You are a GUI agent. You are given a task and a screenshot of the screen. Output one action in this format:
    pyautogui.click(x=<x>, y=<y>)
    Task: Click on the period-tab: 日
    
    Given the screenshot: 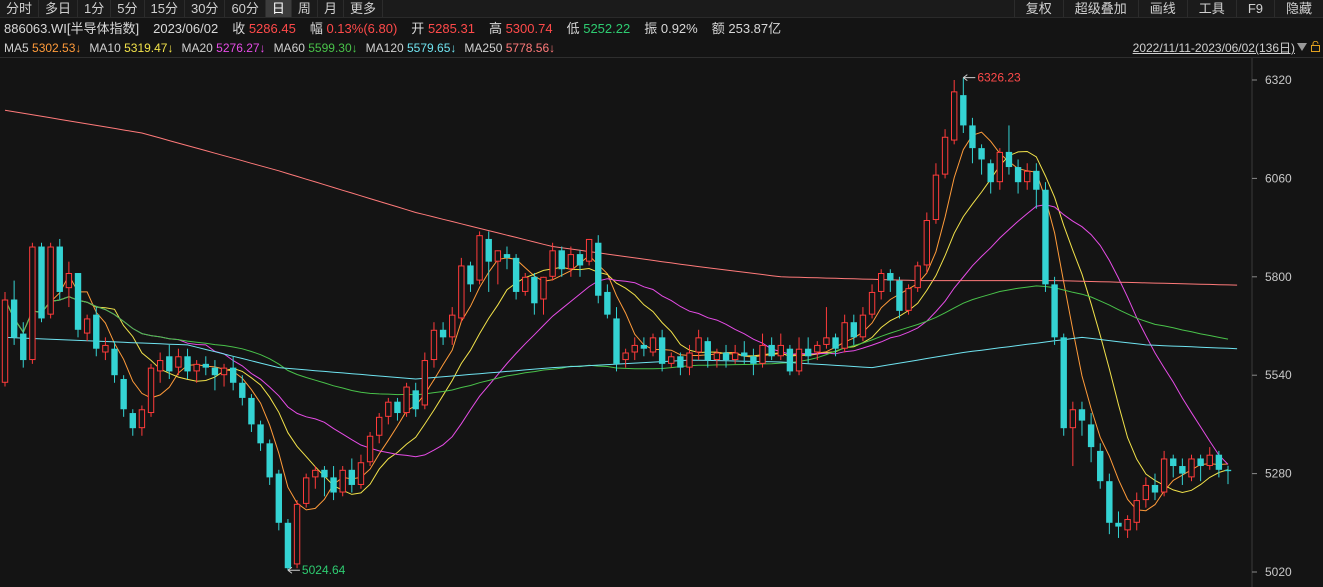 What is the action you would take?
    pyautogui.click(x=278, y=8)
    